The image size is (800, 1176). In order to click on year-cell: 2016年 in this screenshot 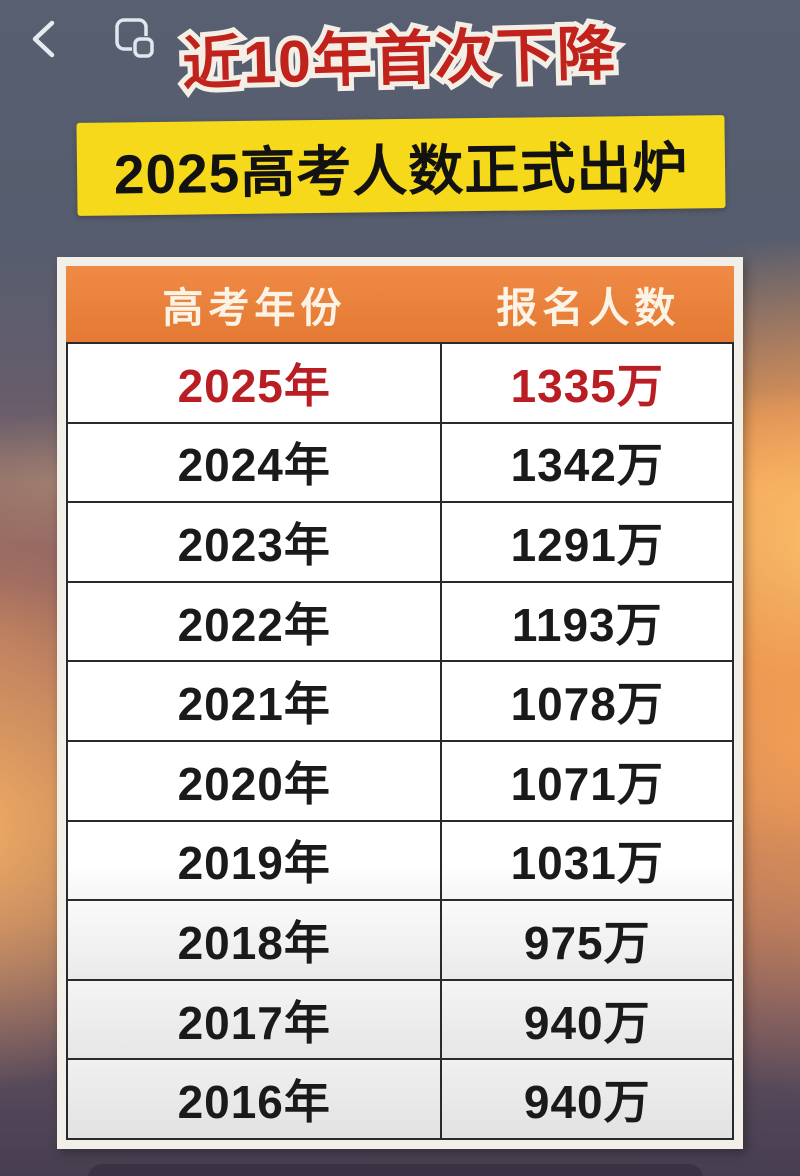, I will do `click(255, 1099)`.